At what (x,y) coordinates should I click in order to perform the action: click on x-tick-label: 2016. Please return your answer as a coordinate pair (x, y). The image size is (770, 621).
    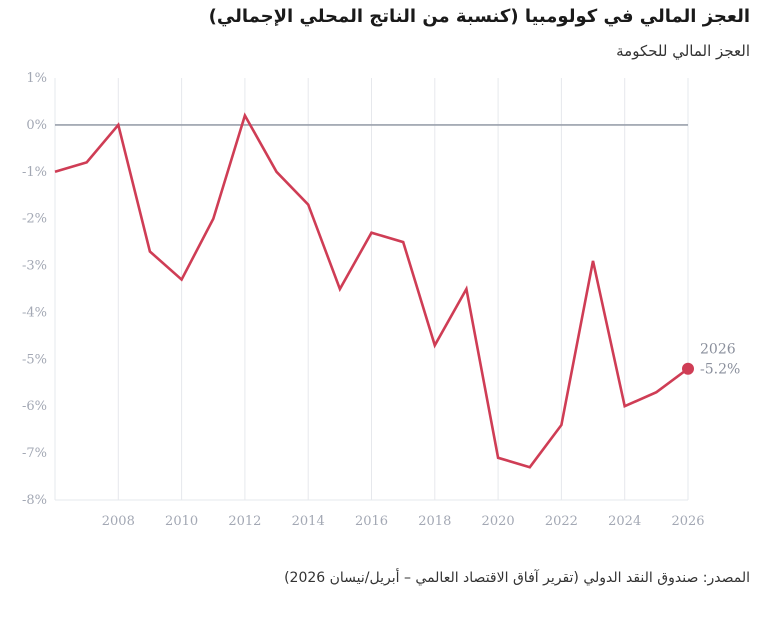
    Looking at the image, I should click on (371, 521).